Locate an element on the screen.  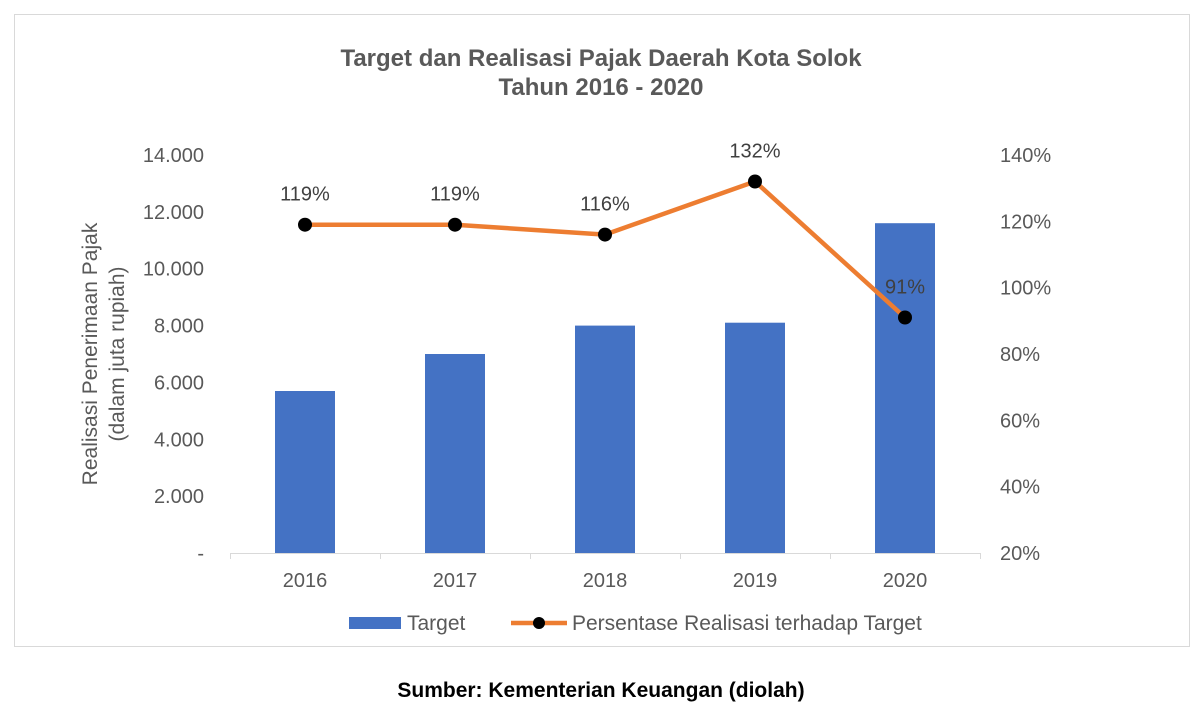
y-tick-label-right: 80% is located at coordinates (1020, 355).